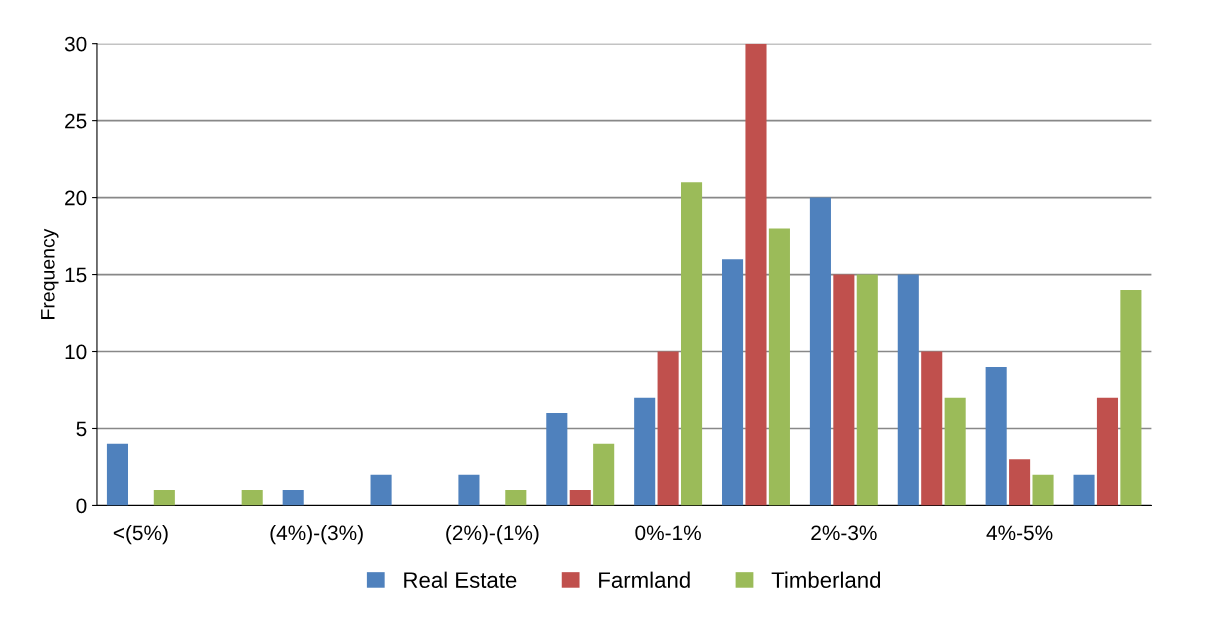 The image size is (1212, 624). I want to click on x-tick-label: (2%)-(1%), so click(492, 534).